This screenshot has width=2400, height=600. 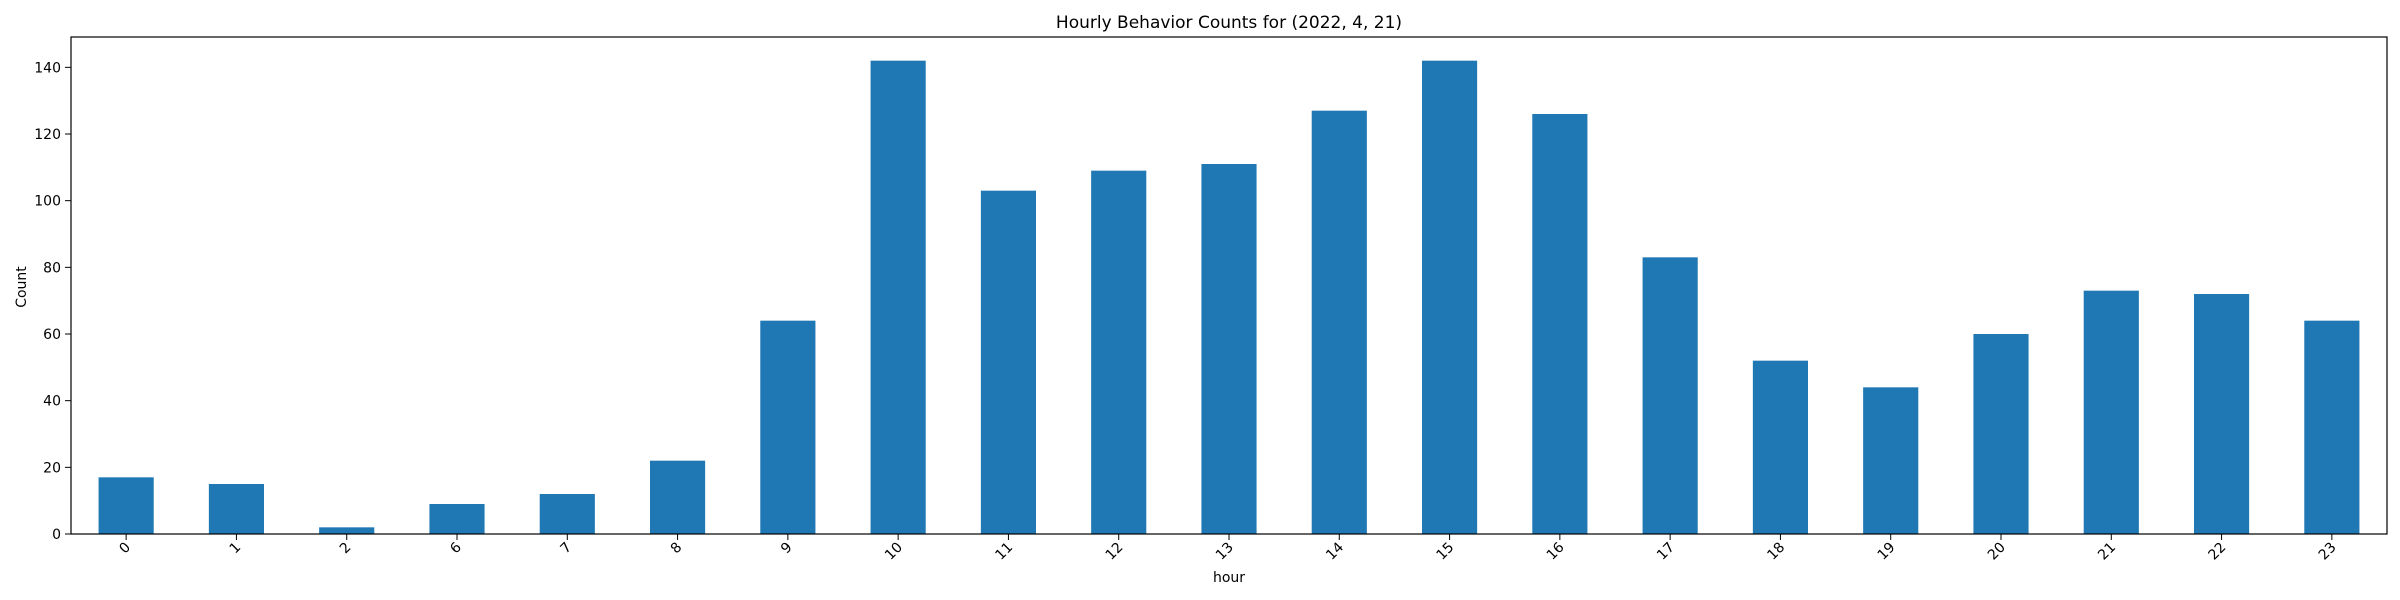 I want to click on x-tick-label: 13, so click(x=1225, y=552).